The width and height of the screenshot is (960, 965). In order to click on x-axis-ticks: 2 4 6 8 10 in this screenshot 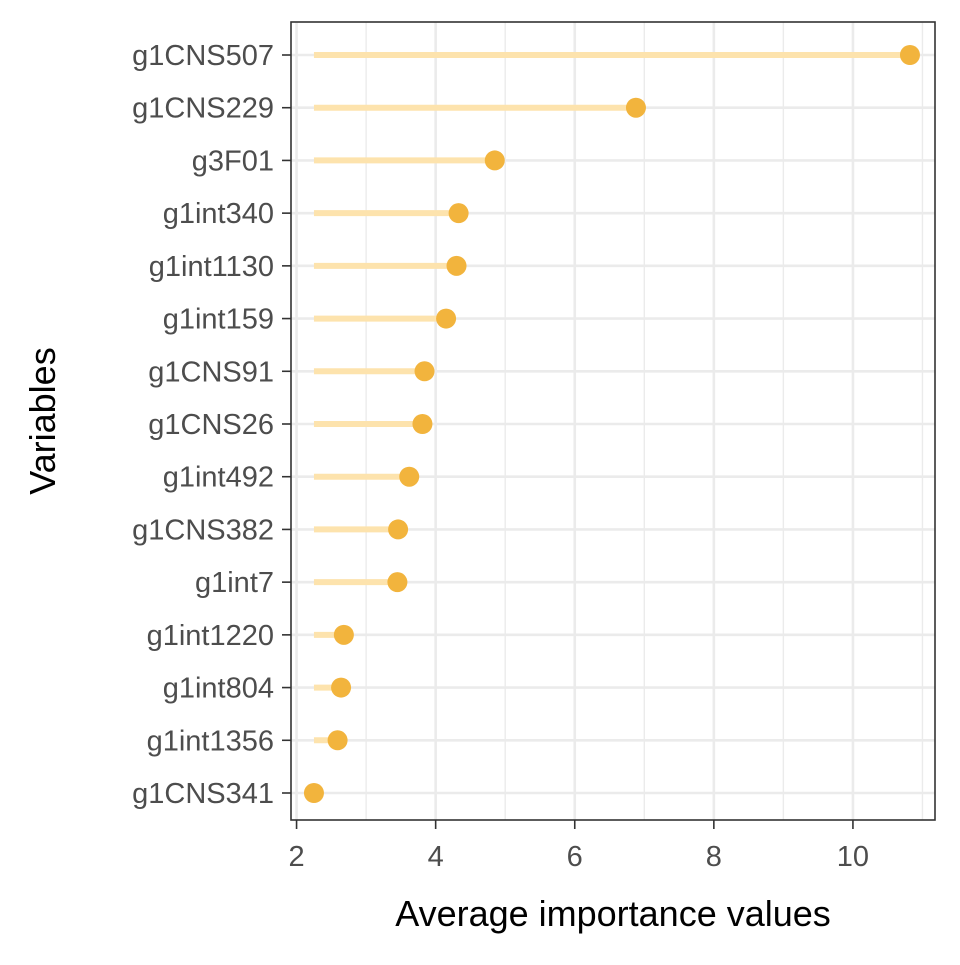, I will do `click(578, 846)`.